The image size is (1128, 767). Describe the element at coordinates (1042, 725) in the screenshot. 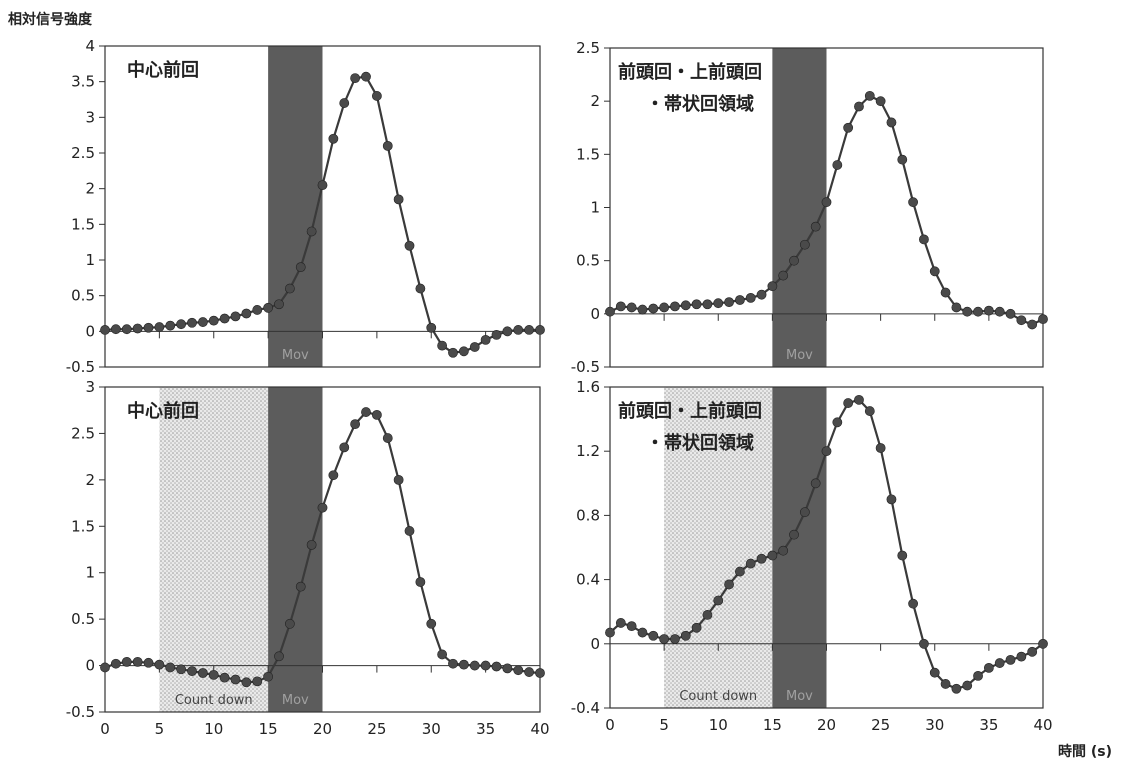

I see `x-tick-label: 40` at that location.